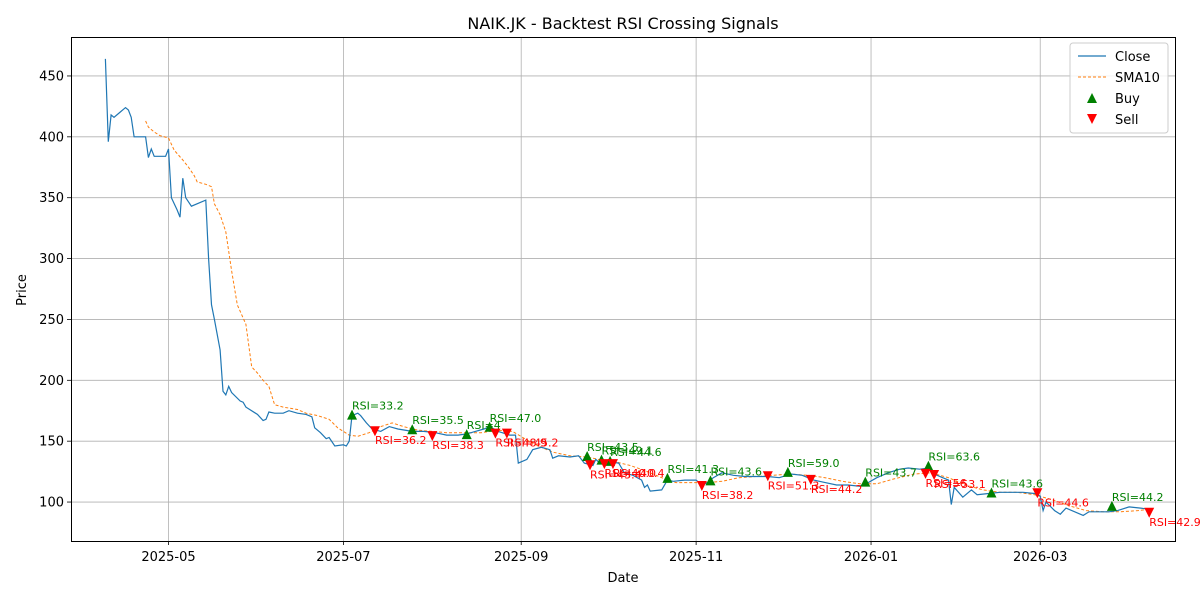 The width and height of the screenshot is (1200, 604). What do you see at coordinates (794, 485) in the screenshot?
I see `sell-rsi-label: RSI=51.3` at bounding box center [794, 485].